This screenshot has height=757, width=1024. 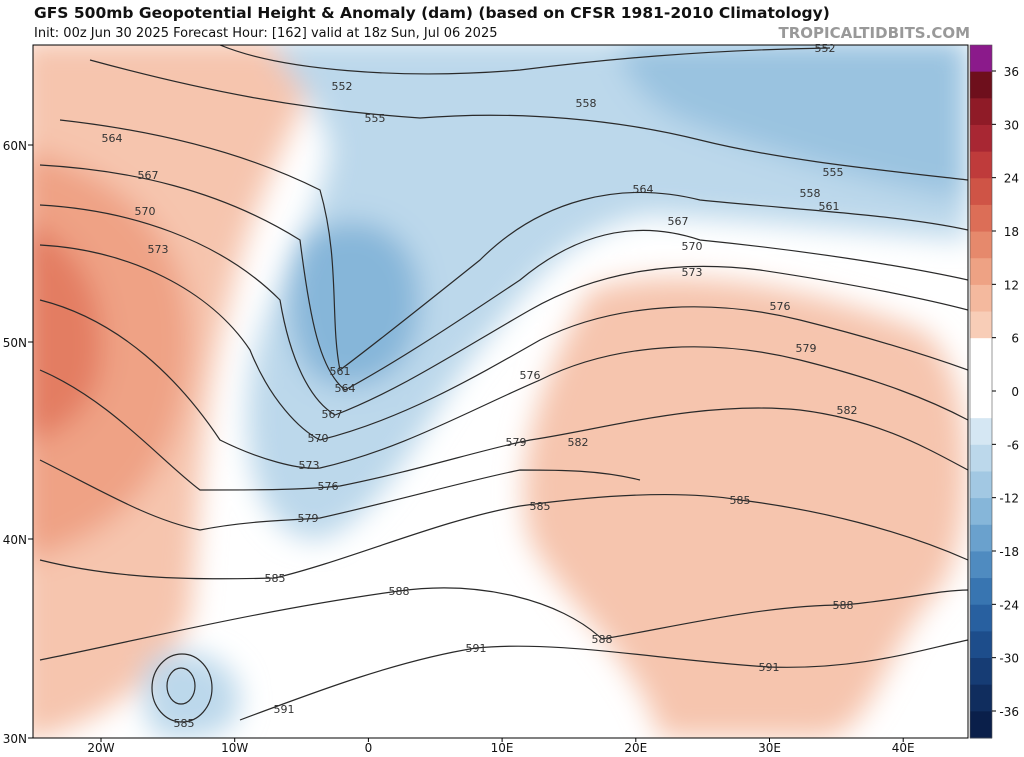 What do you see at coordinates (769, 748) in the screenshot?
I see `lon-label: 30E` at bounding box center [769, 748].